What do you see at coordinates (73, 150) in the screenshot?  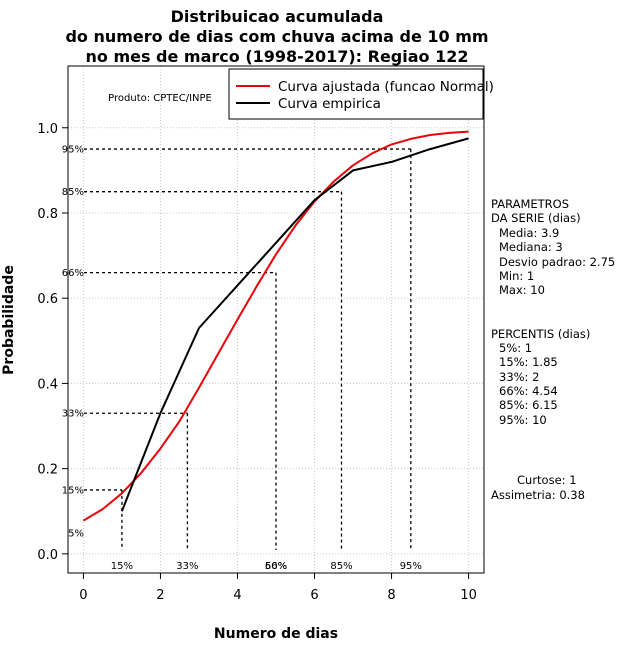 I see `guide-left-label-95%: 95%` at bounding box center [73, 150].